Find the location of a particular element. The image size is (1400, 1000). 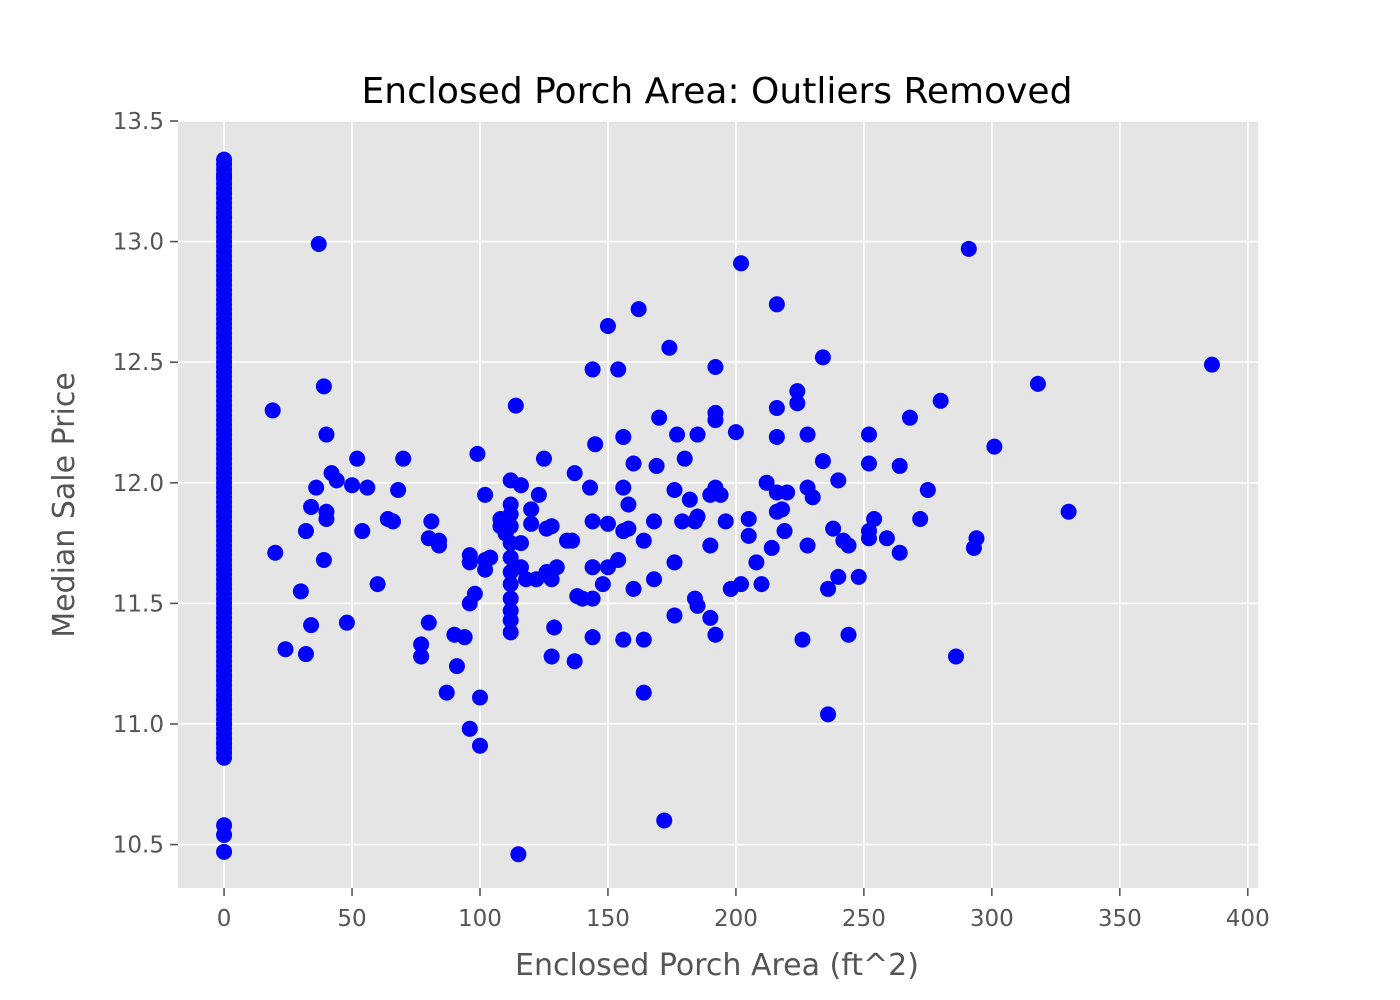

x-tick-label: 350 is located at coordinates (1120, 919).